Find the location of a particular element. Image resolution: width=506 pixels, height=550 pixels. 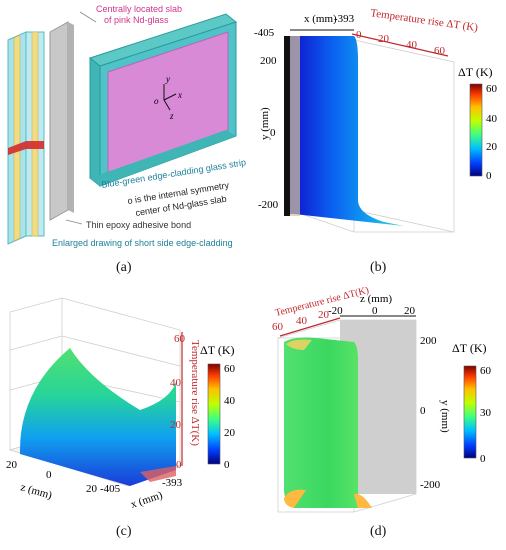

colorbar-d is located at coordinates (470, 412).